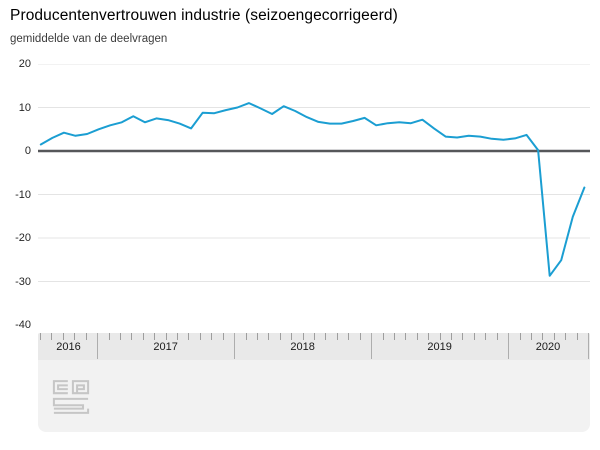 The width and height of the screenshot is (600, 450). Describe the element at coordinates (165, 347) in the screenshot. I see `x-axis-year-label: 2017` at that location.